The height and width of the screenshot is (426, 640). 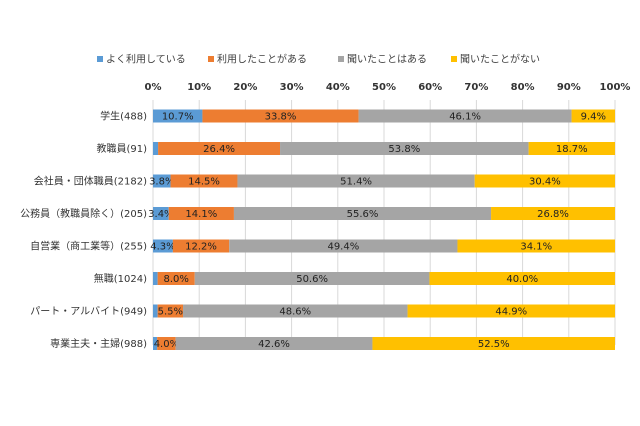 I want to click on data-label-6-2: 48.6%, so click(x=295, y=312).